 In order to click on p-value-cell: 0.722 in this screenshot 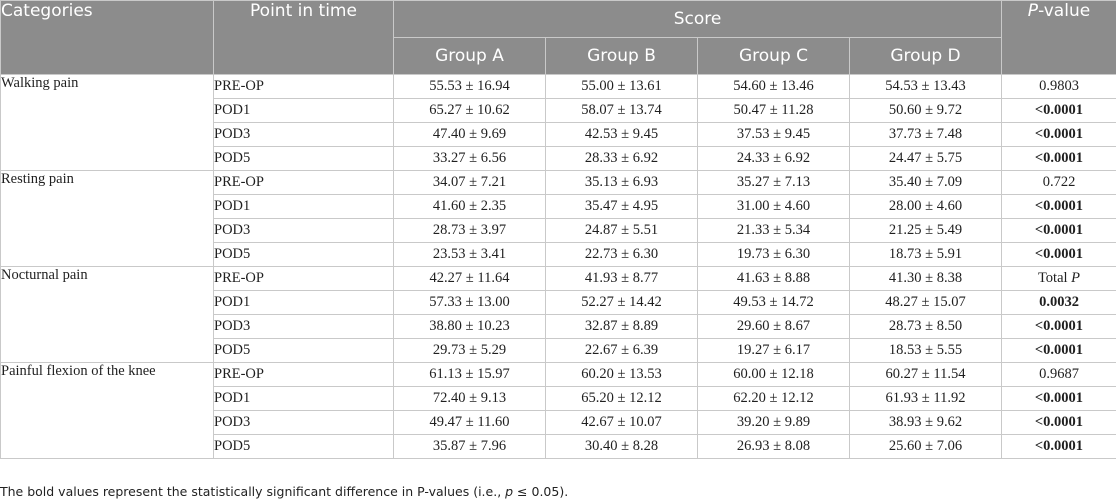, I will do `click(1058, 182)`.